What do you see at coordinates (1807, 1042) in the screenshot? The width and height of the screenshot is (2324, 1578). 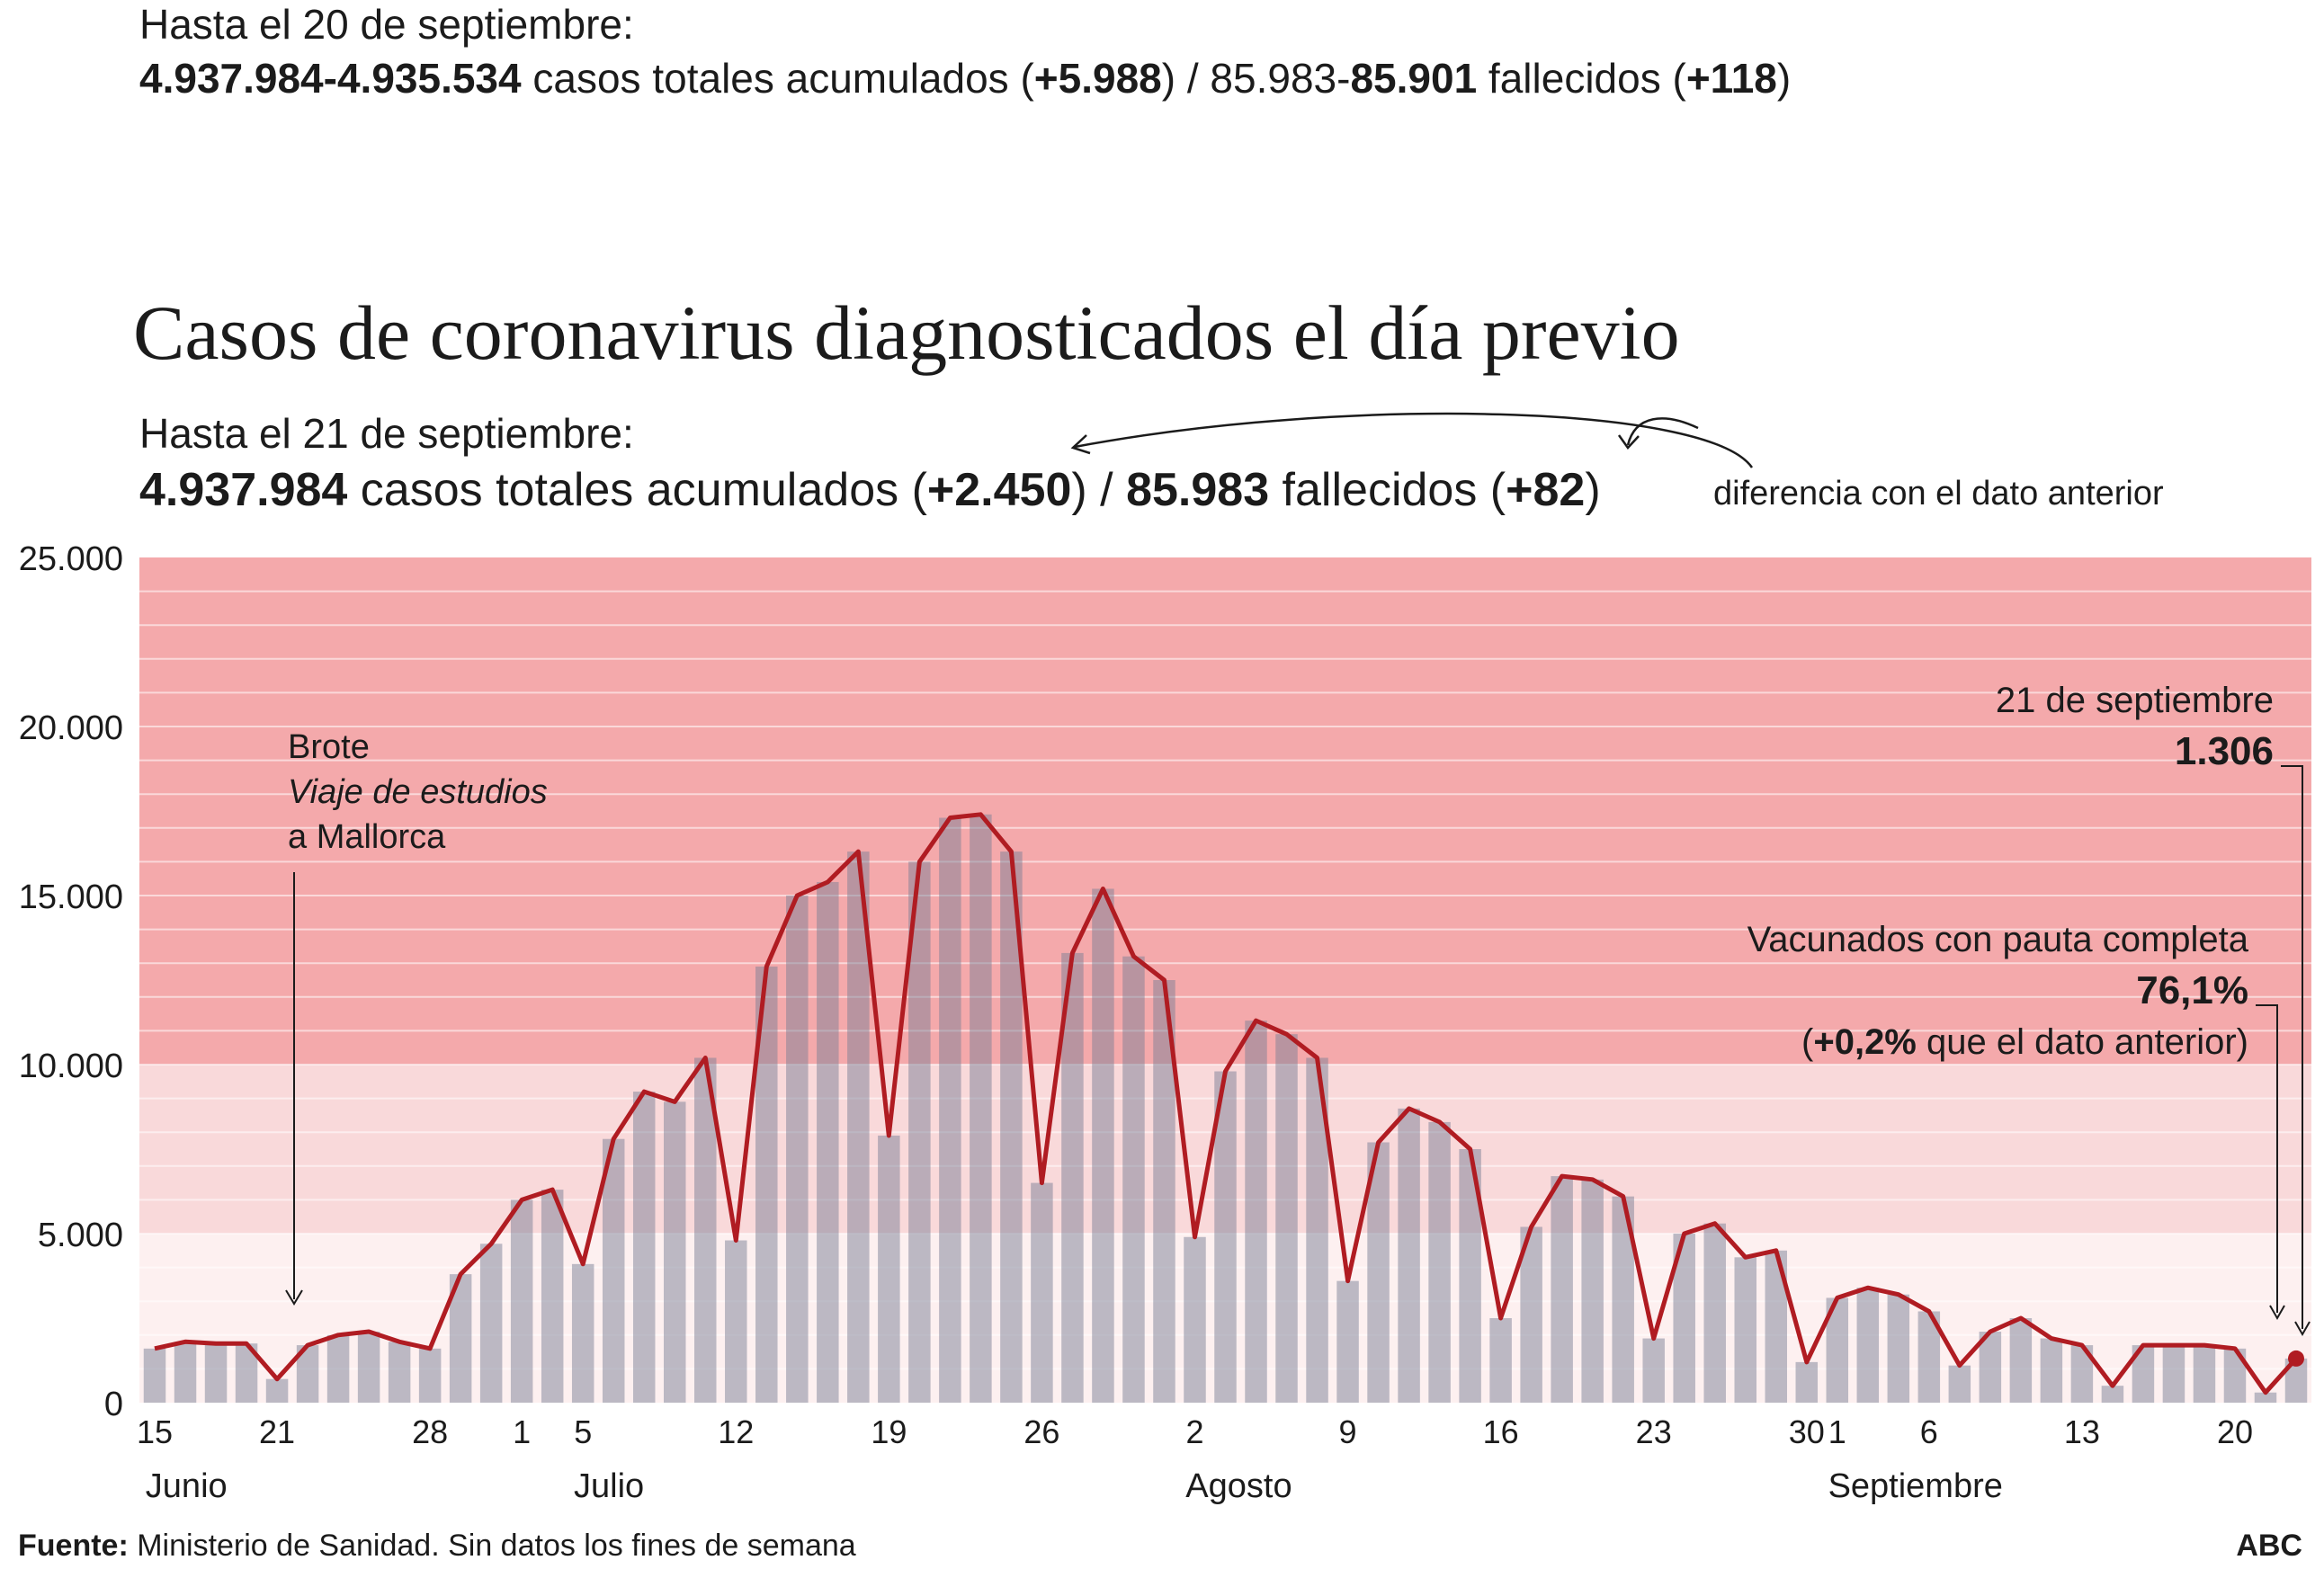 I see `vaccination-open: (` at bounding box center [1807, 1042].